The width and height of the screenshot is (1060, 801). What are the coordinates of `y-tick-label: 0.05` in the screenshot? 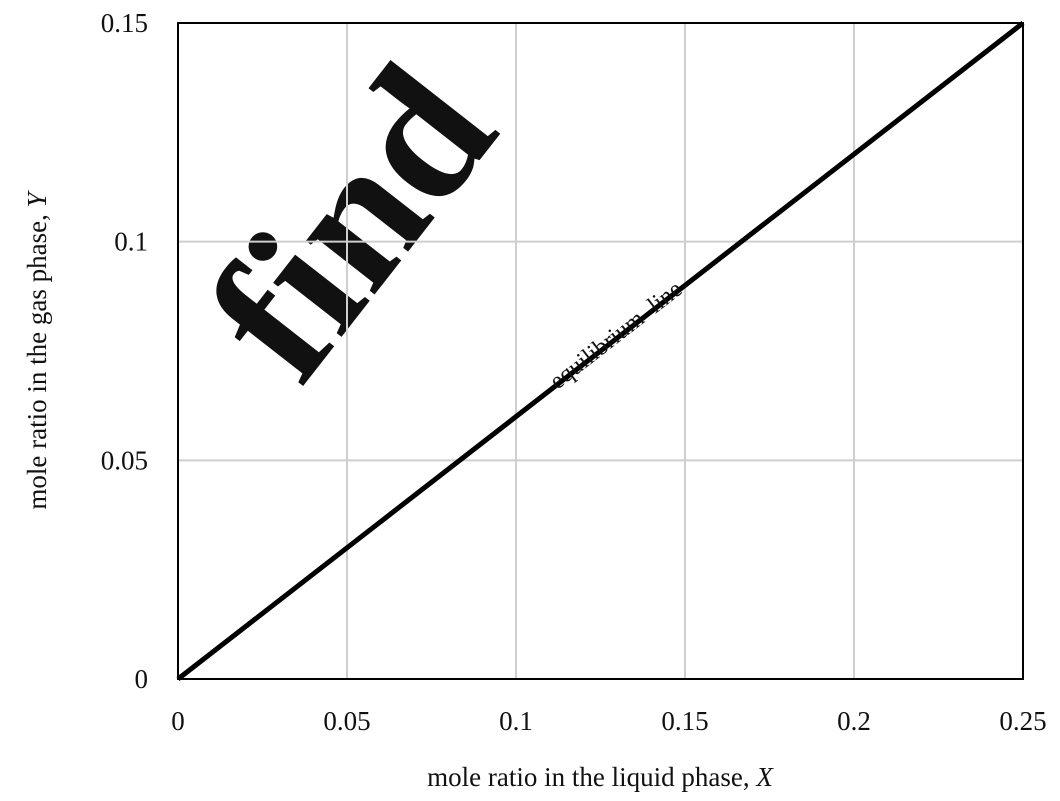 It's located at (124, 460).